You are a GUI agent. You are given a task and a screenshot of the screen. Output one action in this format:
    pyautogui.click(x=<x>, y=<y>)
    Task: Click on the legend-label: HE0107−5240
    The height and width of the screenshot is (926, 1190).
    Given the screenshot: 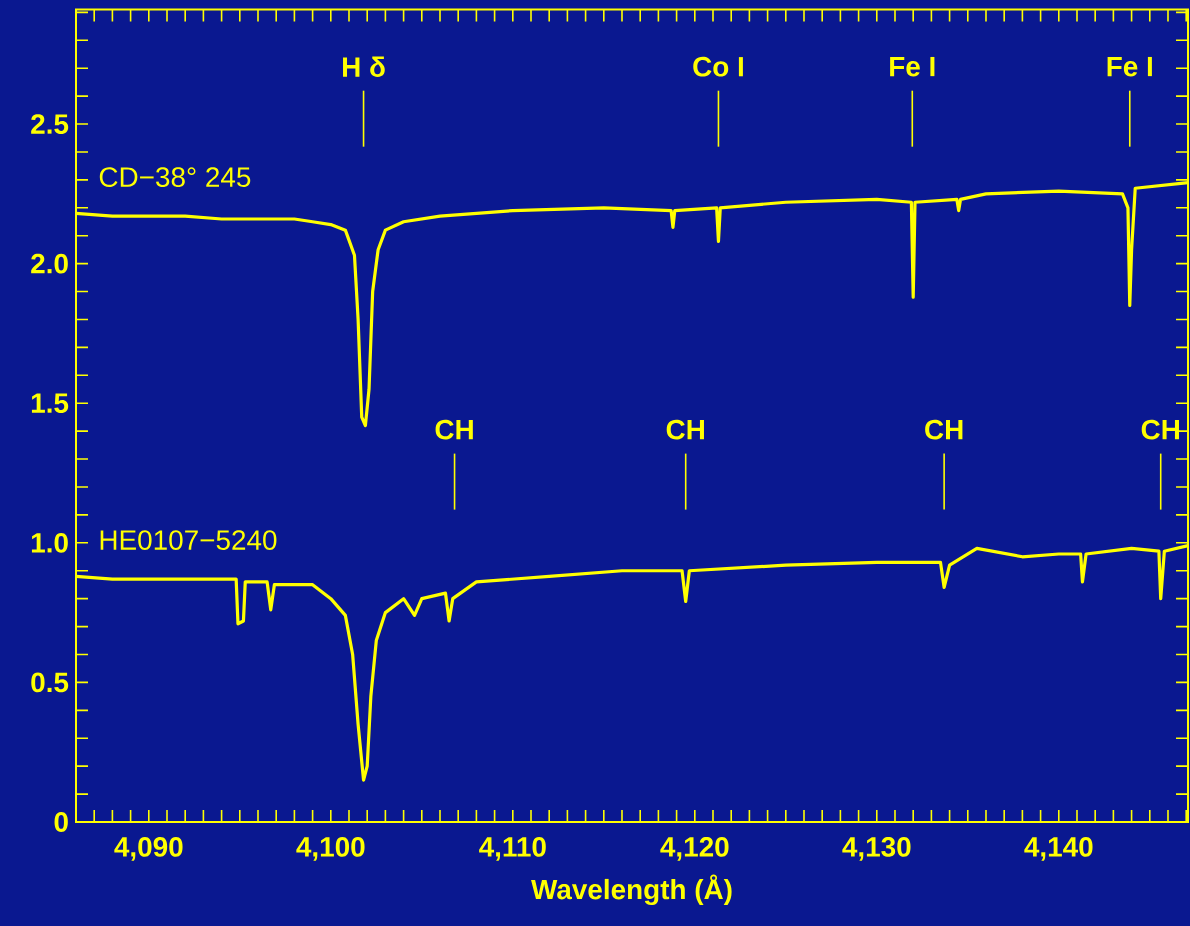 What is the action you would take?
    pyautogui.click(x=188, y=540)
    